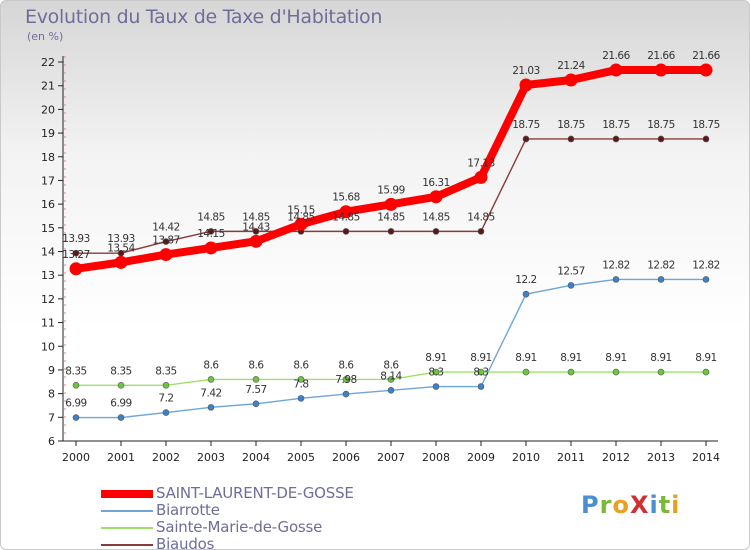 Image resolution: width=750 pixels, height=550 pixels. Describe the element at coordinates (188, 510) in the screenshot. I see `legend-label: Biarrotte` at that location.